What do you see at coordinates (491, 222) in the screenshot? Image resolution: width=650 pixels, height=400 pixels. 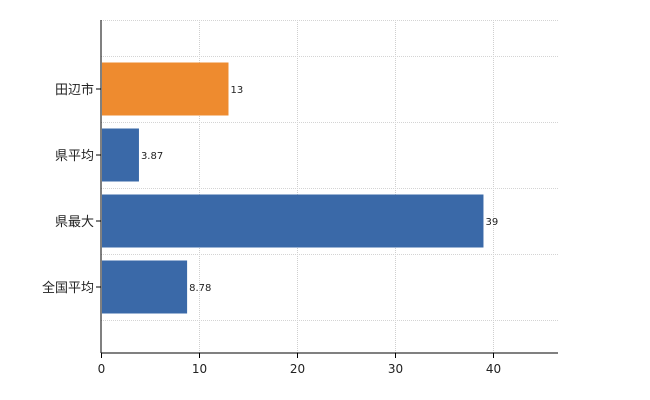 I see `data-label: 39` at bounding box center [491, 222].